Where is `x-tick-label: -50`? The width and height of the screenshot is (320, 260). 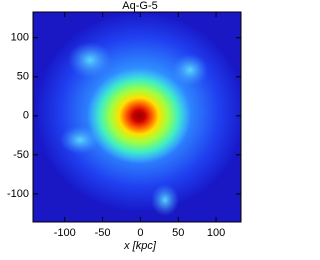 x-tick-label: -50 is located at coordinates (103, 233).